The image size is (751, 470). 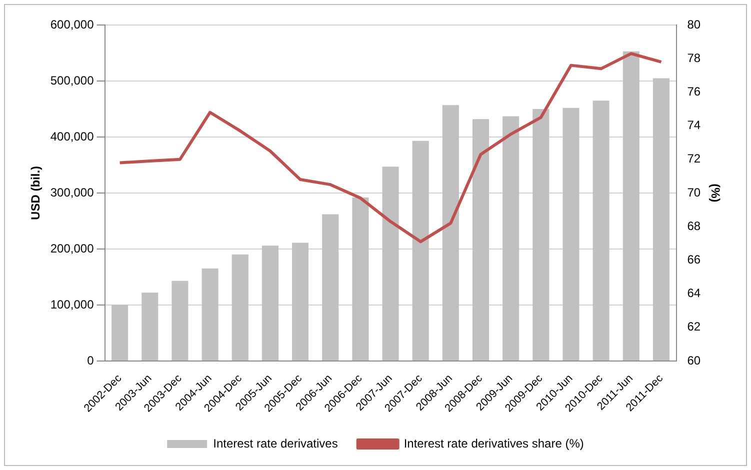 What do you see at coordinates (72, 80) in the screenshot?
I see `y-tick-label: 500,000` at bounding box center [72, 80].